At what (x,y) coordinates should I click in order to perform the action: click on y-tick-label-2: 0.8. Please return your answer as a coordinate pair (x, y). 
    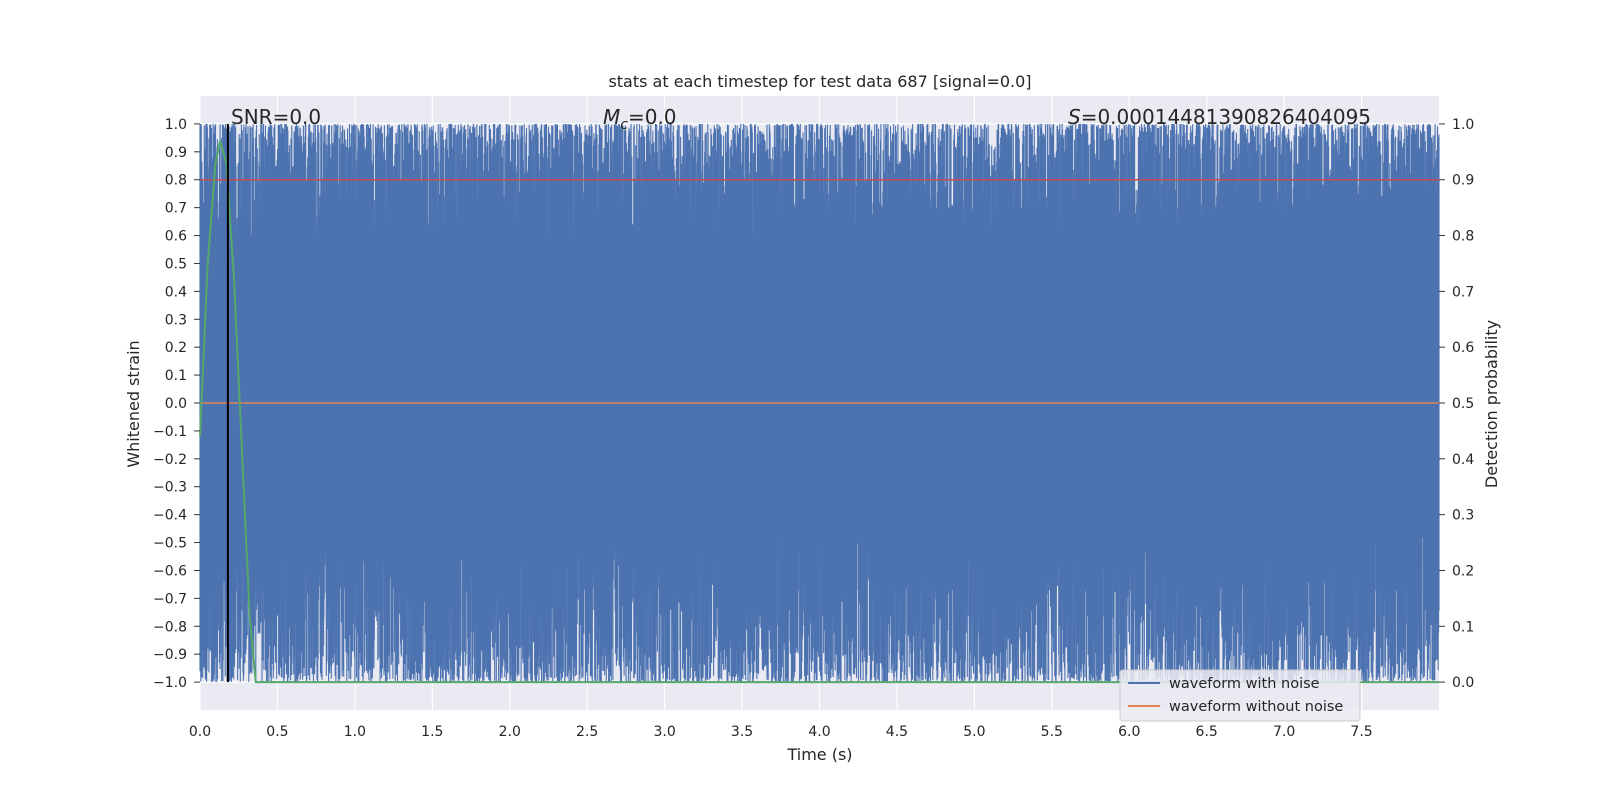
    Looking at the image, I should click on (176, 181).